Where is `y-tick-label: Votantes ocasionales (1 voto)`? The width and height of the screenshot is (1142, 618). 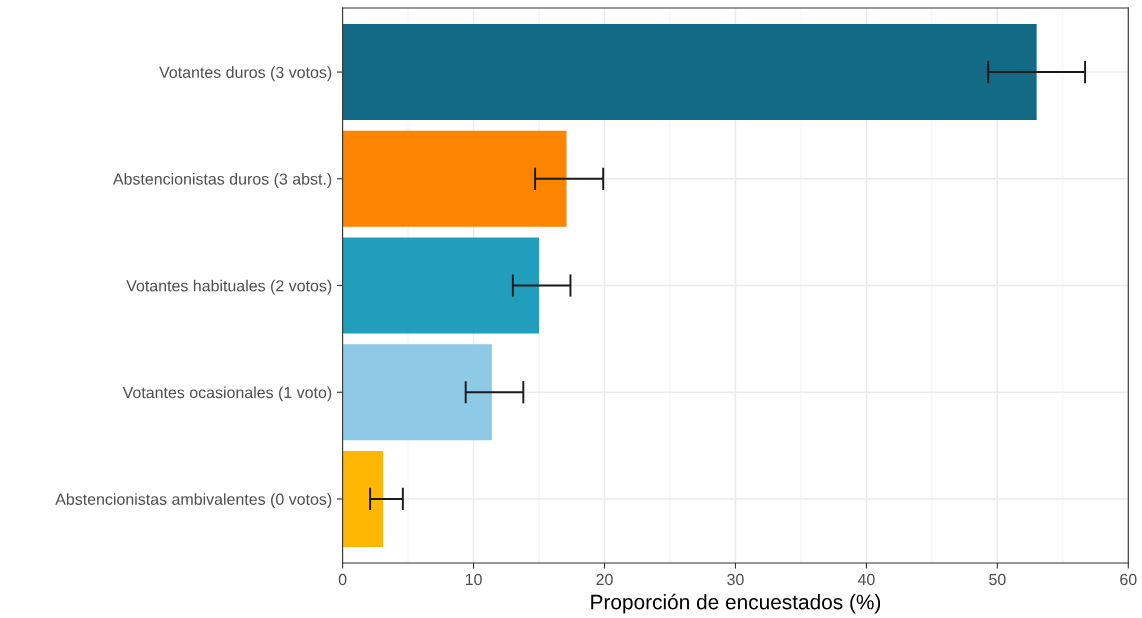 y-tick-label: Votantes ocasionales (1 voto) is located at coordinates (227, 394).